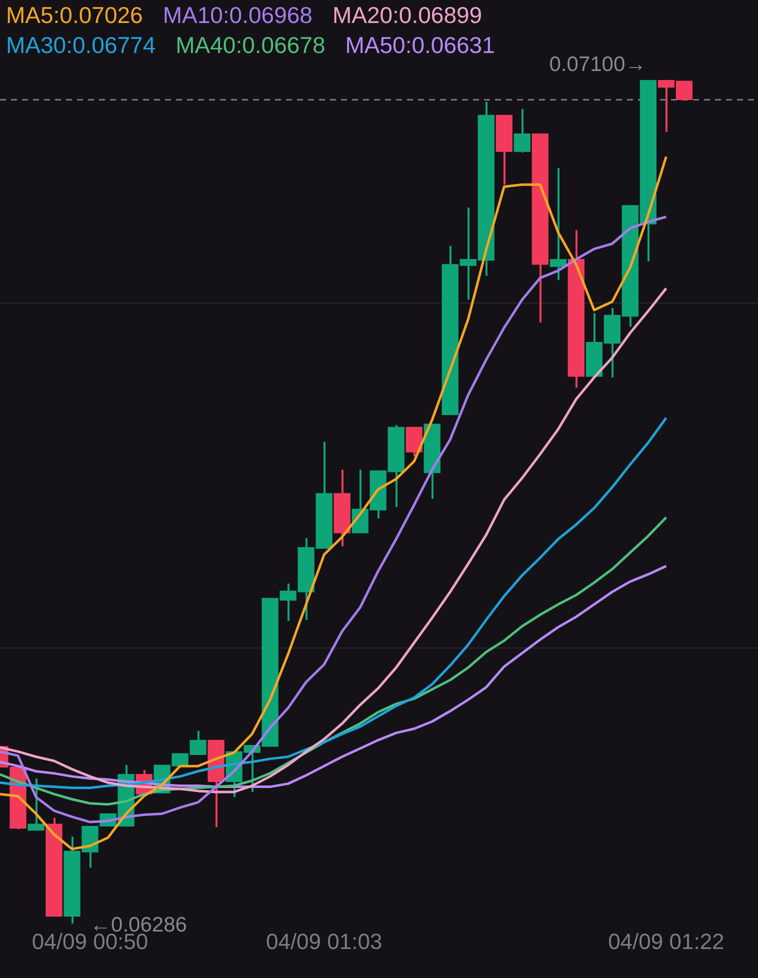 This screenshot has width=758, height=978. Describe the element at coordinates (420, 45) in the screenshot. I see `text: MA50:0.06631` at that location.